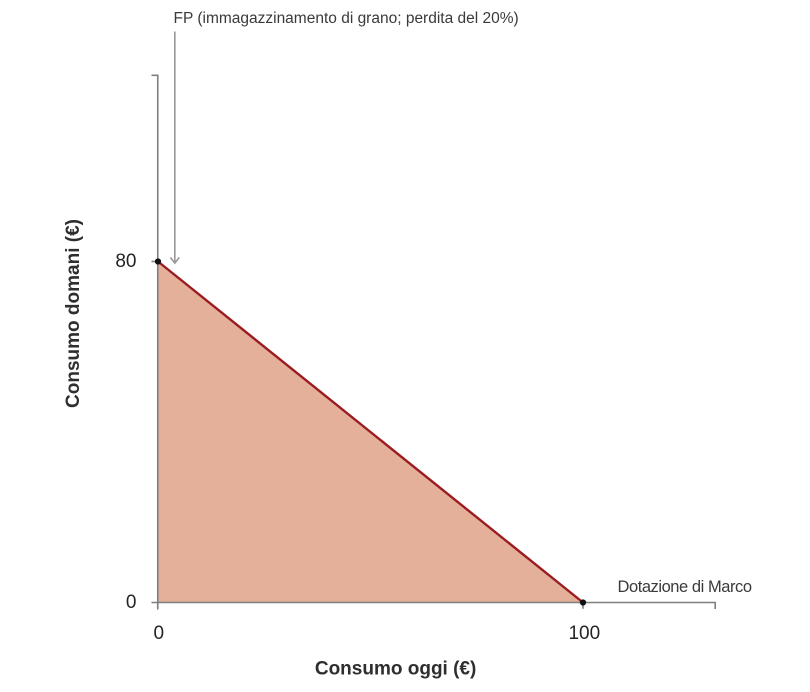 The image size is (810, 692). Describe the element at coordinates (73, 313) in the screenshot. I see `svg-text: Consumo domani (€)` at that location.